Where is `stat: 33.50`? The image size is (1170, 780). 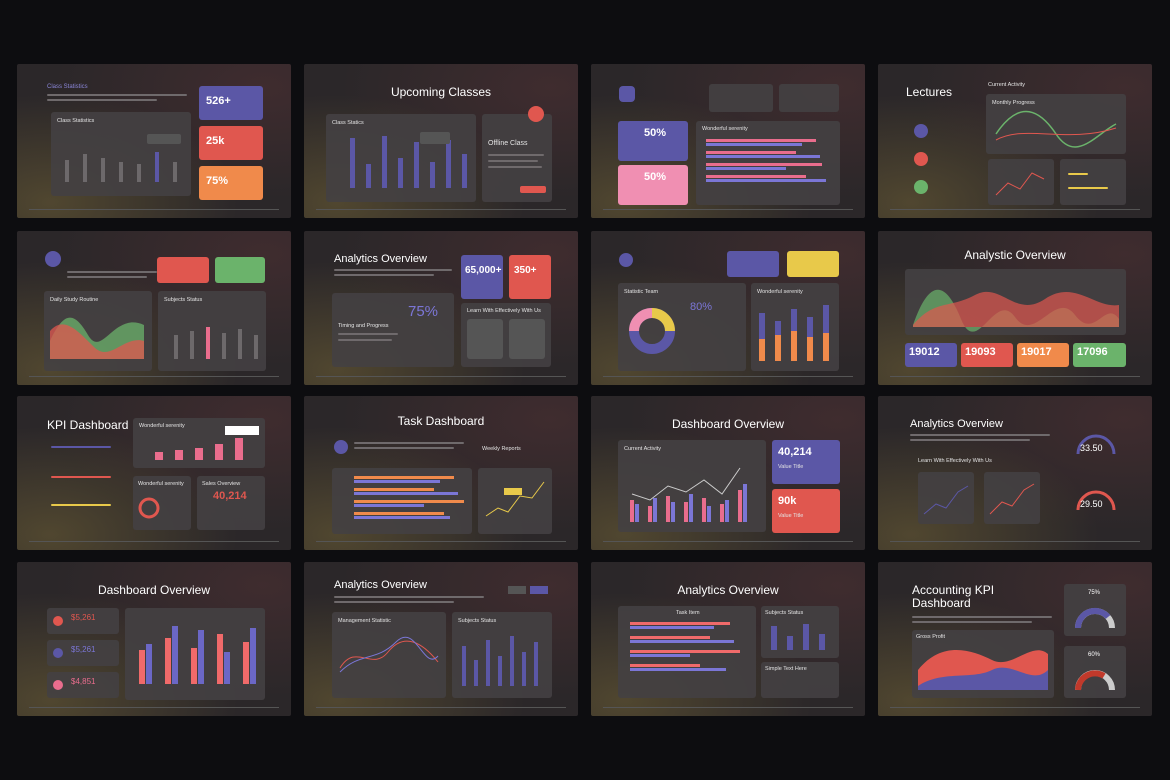
stat: 33.50 is located at coordinates (1091, 448).